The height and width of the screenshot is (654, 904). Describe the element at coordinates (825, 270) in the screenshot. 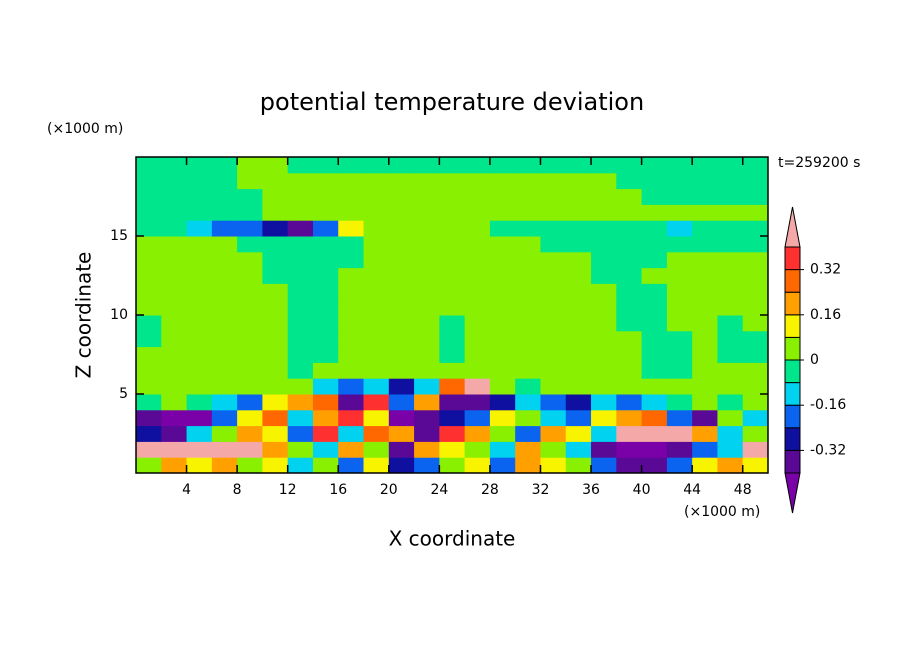

I see `colorbar-tick-label: 0.32` at that location.